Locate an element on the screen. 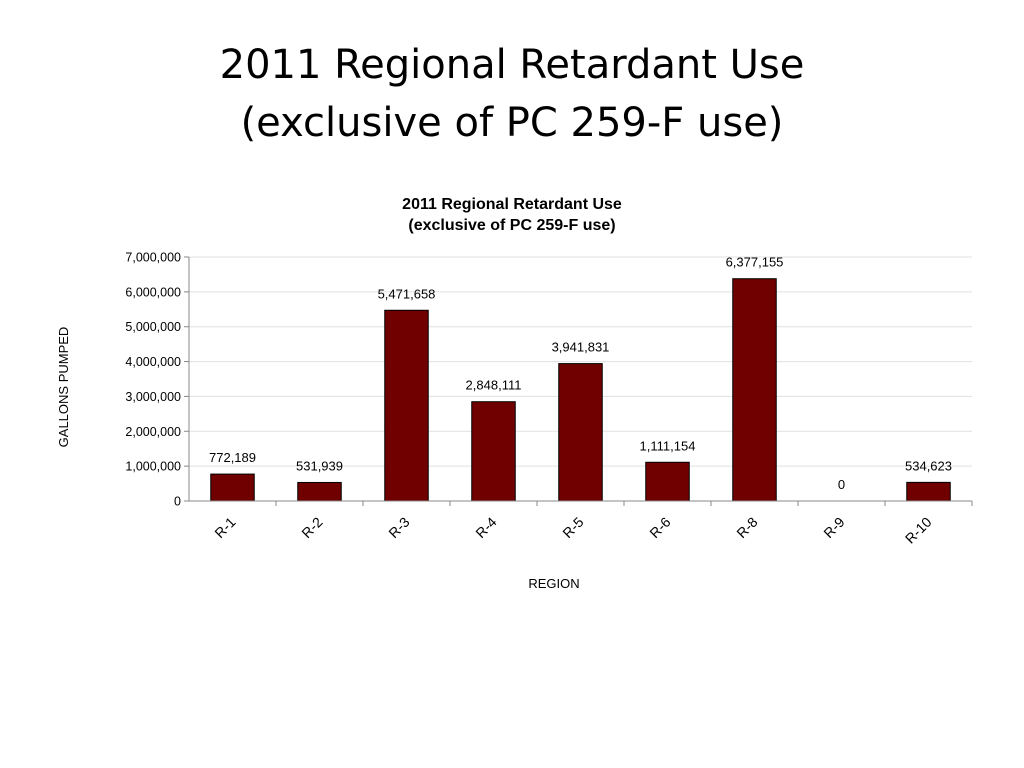  y-axis-title: GALLONS PUMPED is located at coordinates (63, 387).